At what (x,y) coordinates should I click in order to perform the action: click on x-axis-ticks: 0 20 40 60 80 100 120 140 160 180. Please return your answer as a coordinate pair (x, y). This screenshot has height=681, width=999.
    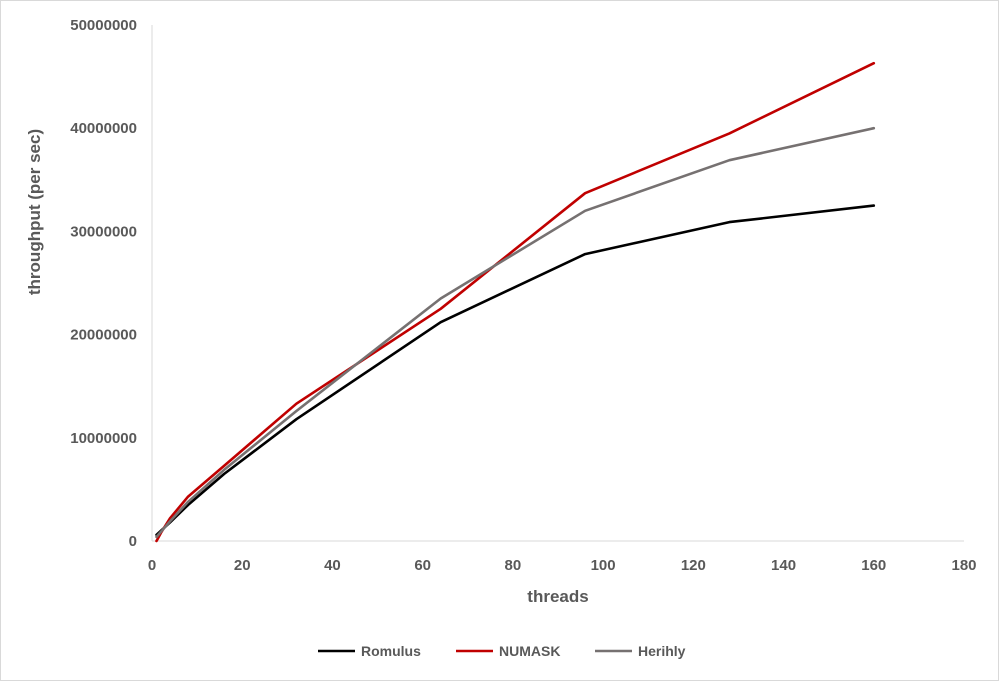
    Looking at the image, I should click on (562, 565).